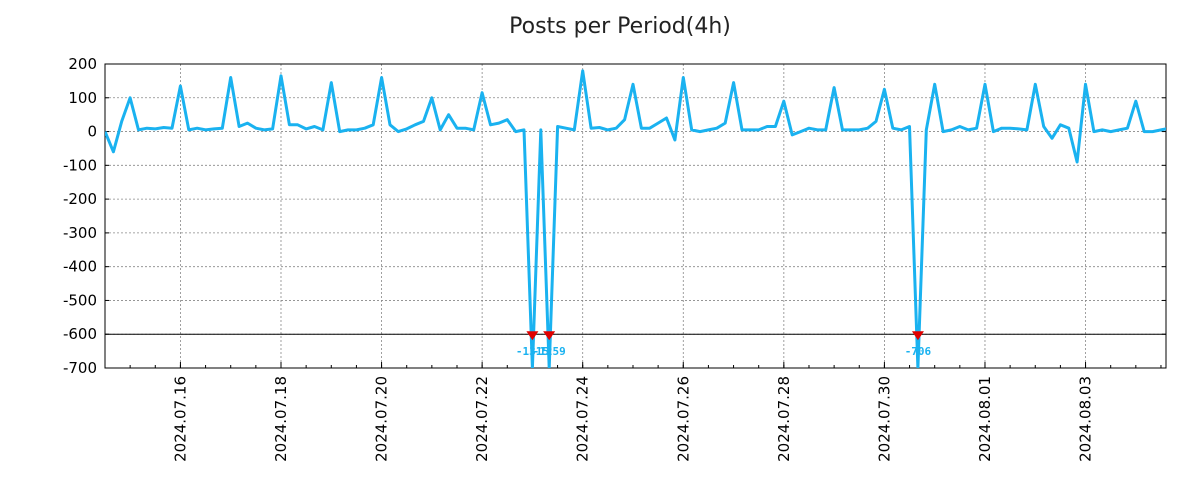  Describe the element at coordinates (80, 165) in the screenshot. I see `y-tick-label: -100` at that location.